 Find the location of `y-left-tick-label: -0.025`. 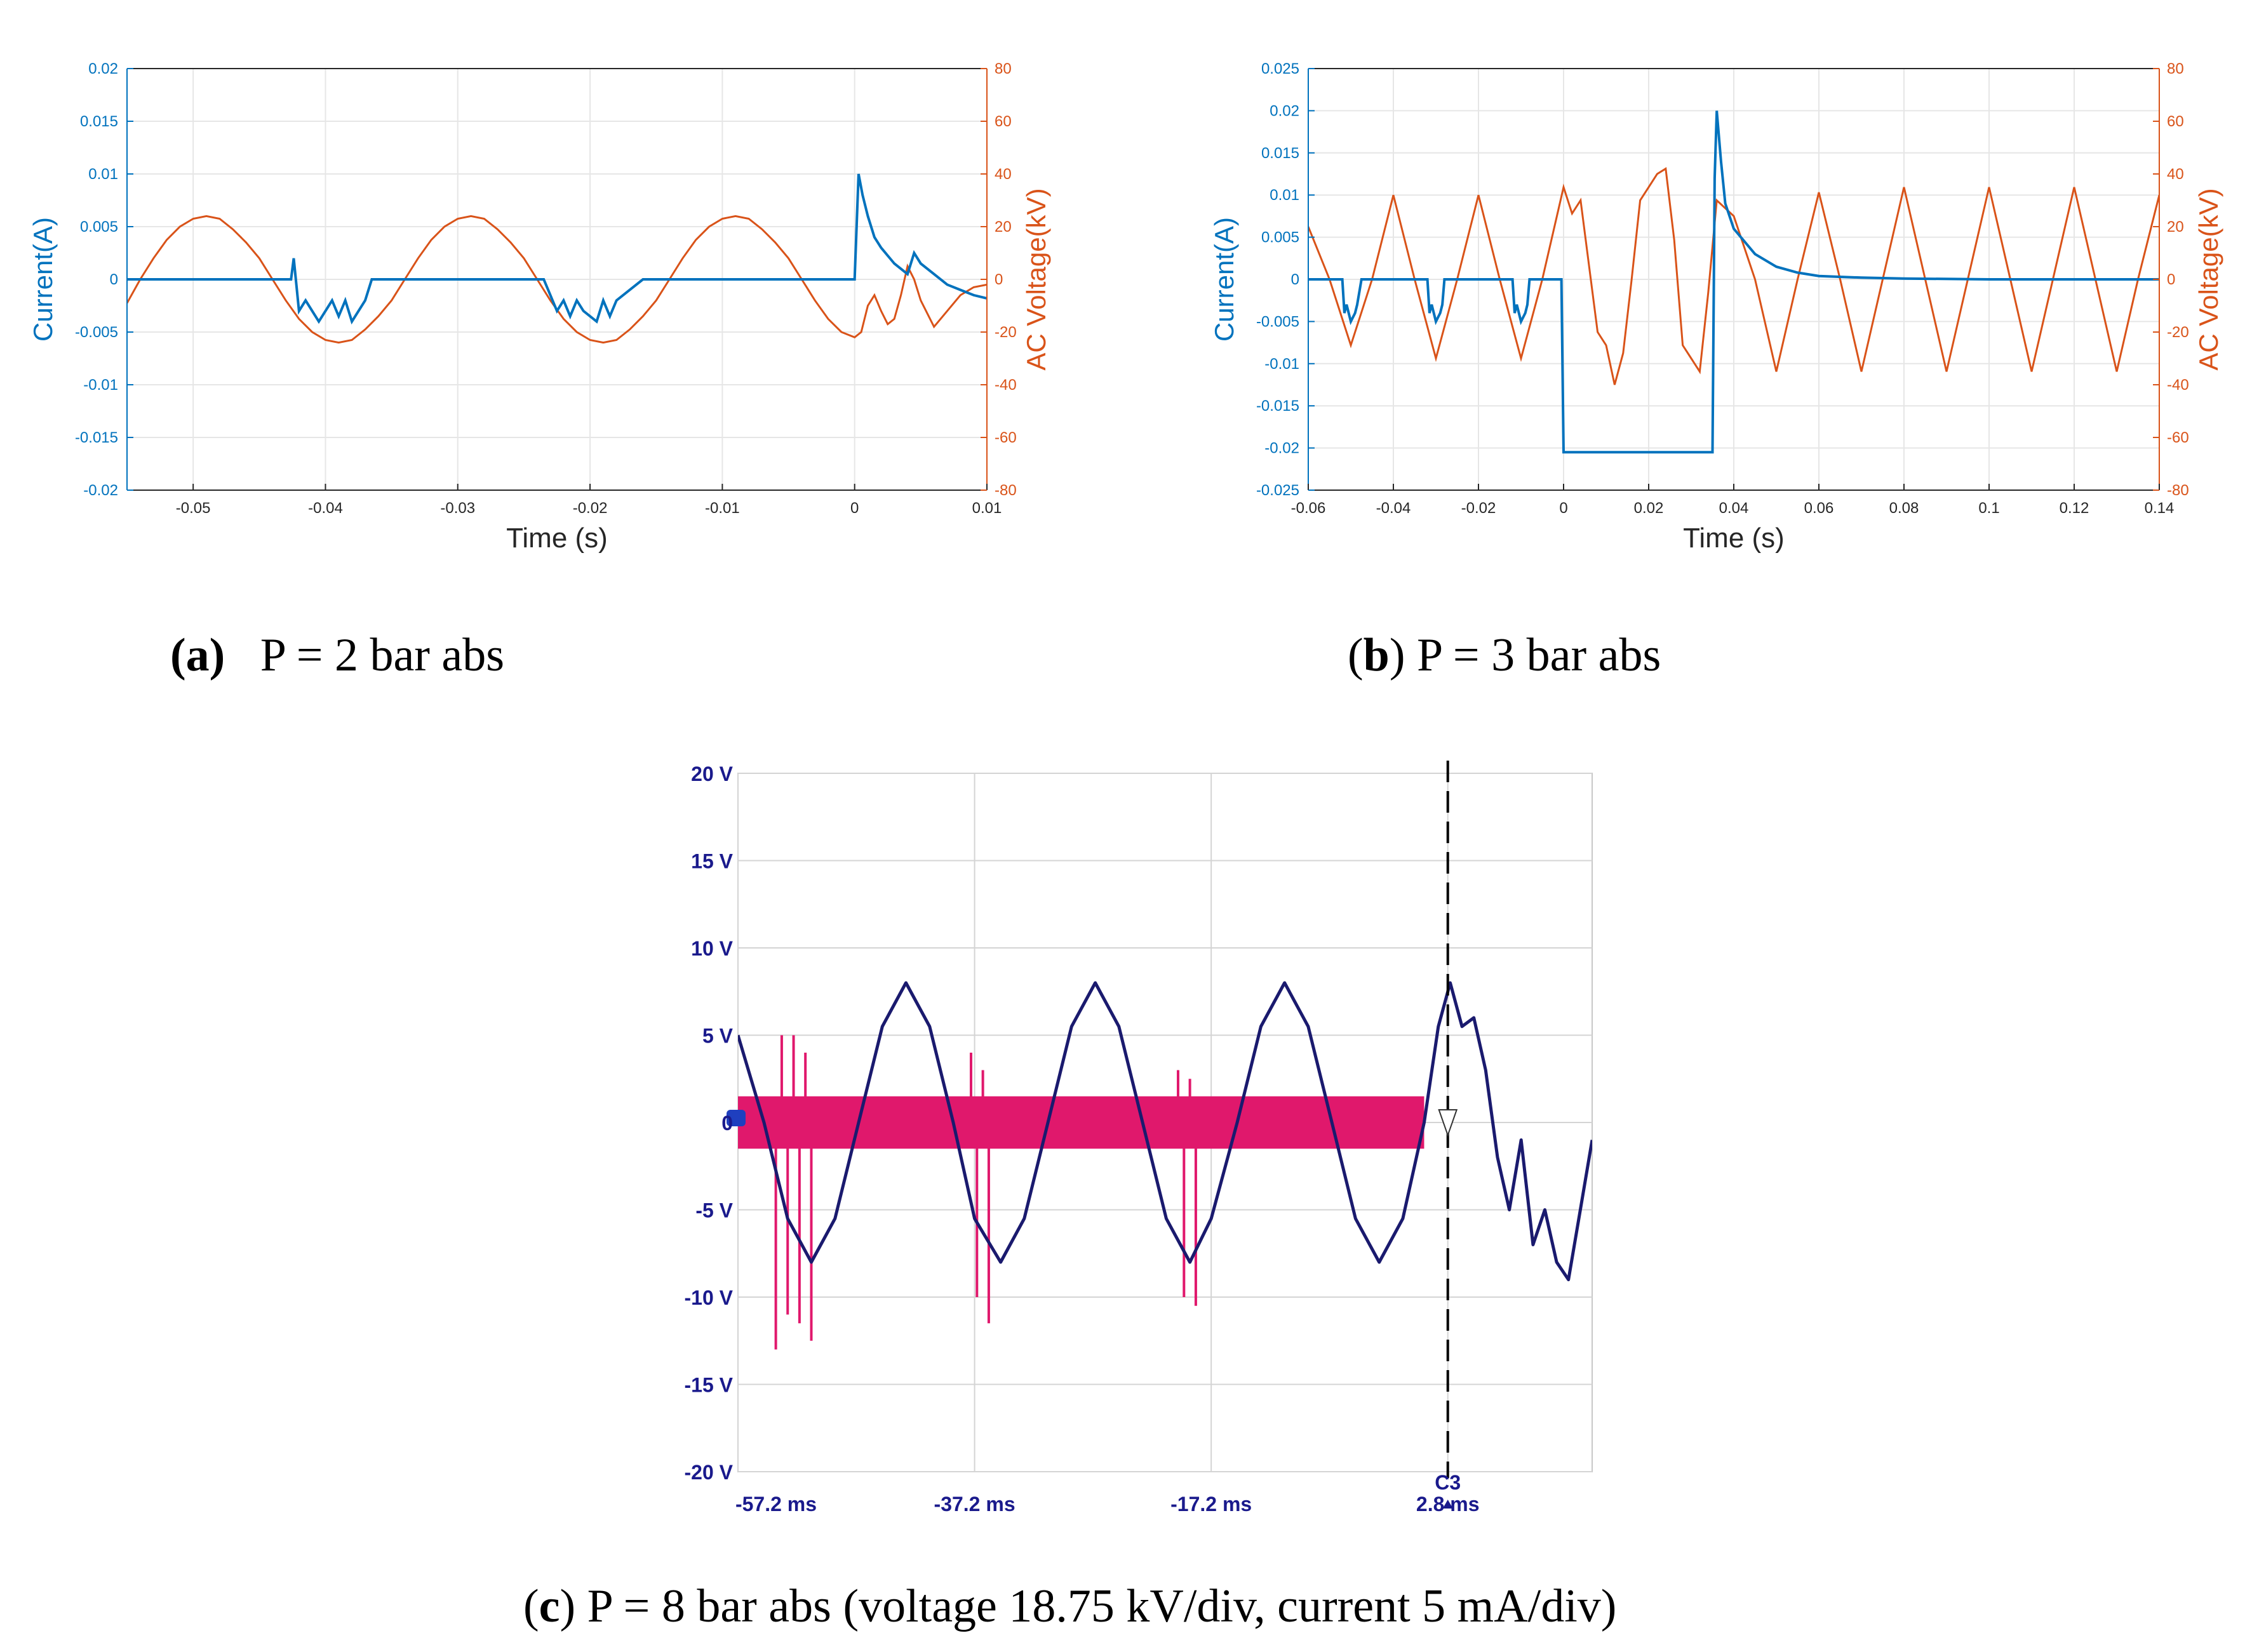

y-left-tick-label: -0.025 is located at coordinates (1277, 490).